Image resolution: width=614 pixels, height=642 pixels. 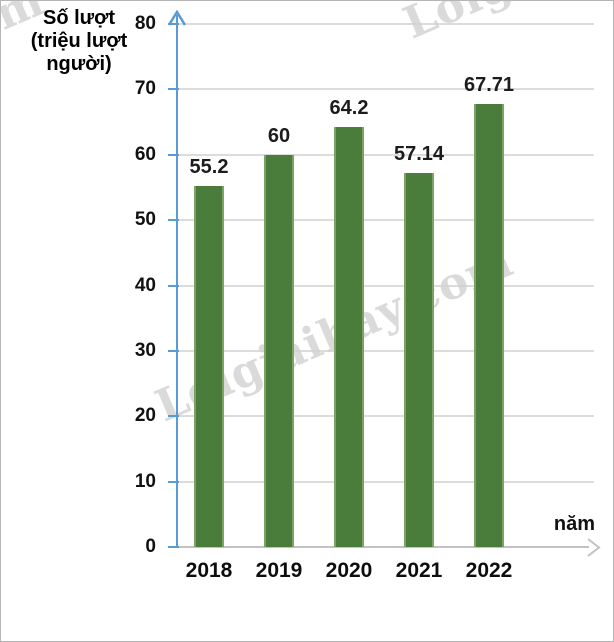 What do you see at coordinates (145, 285) in the screenshot?
I see `y-tick-label: 40` at bounding box center [145, 285].